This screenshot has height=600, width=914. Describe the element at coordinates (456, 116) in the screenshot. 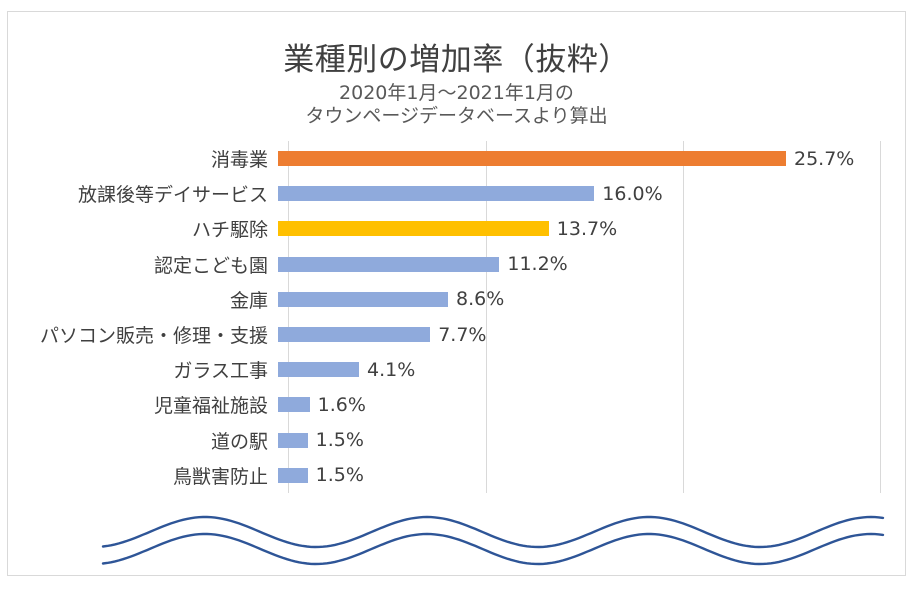

I see `chart-subtitle-line2: タウンページデータベースより算出` at that location.